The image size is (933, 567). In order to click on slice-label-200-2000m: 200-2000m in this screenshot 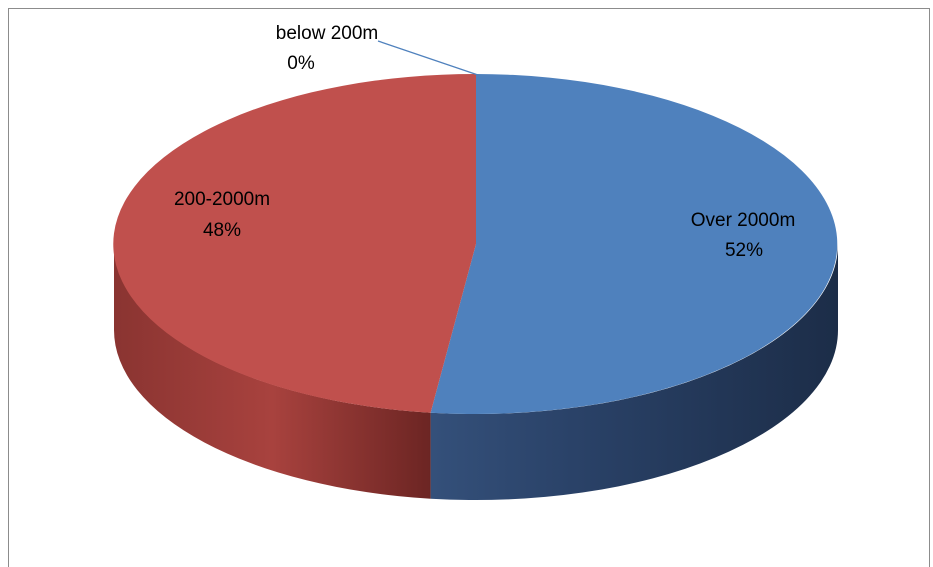, I will do `click(222, 199)`.